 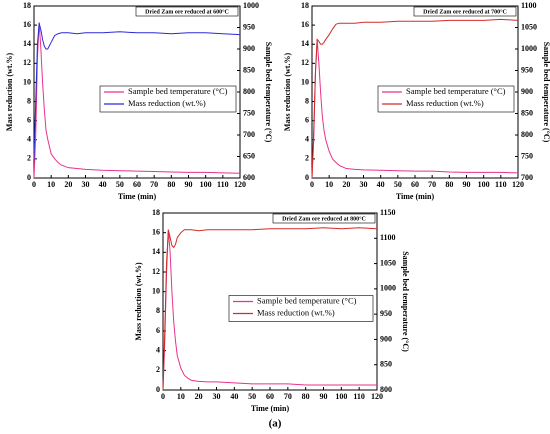 What do you see at coordinates (275, 424) in the screenshot?
I see `caption: (a)` at bounding box center [275, 424].